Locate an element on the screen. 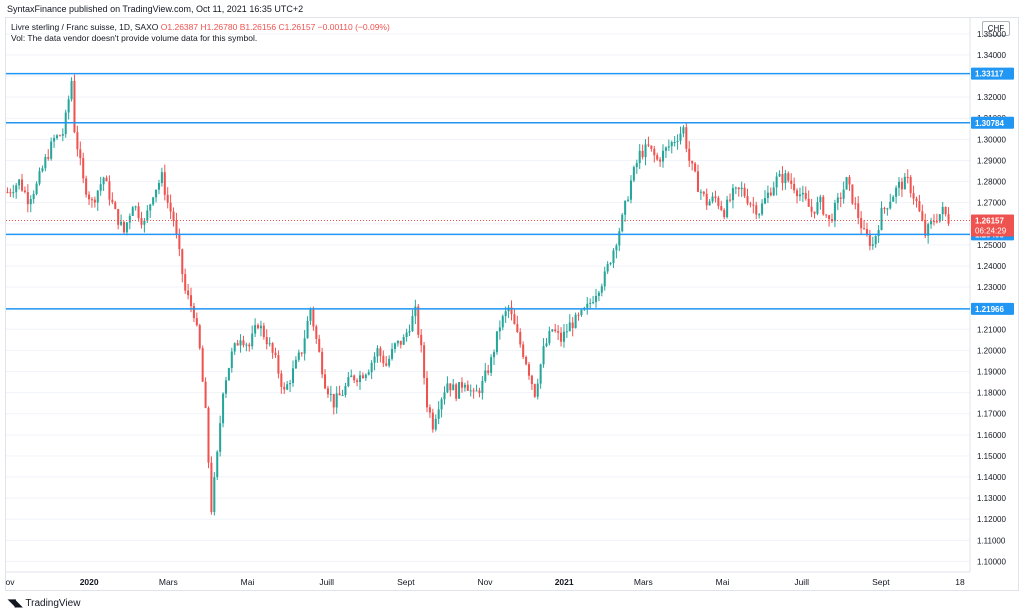 This screenshot has height=615, width=1024. price-tick-label: 1.21000 is located at coordinates (991, 329).